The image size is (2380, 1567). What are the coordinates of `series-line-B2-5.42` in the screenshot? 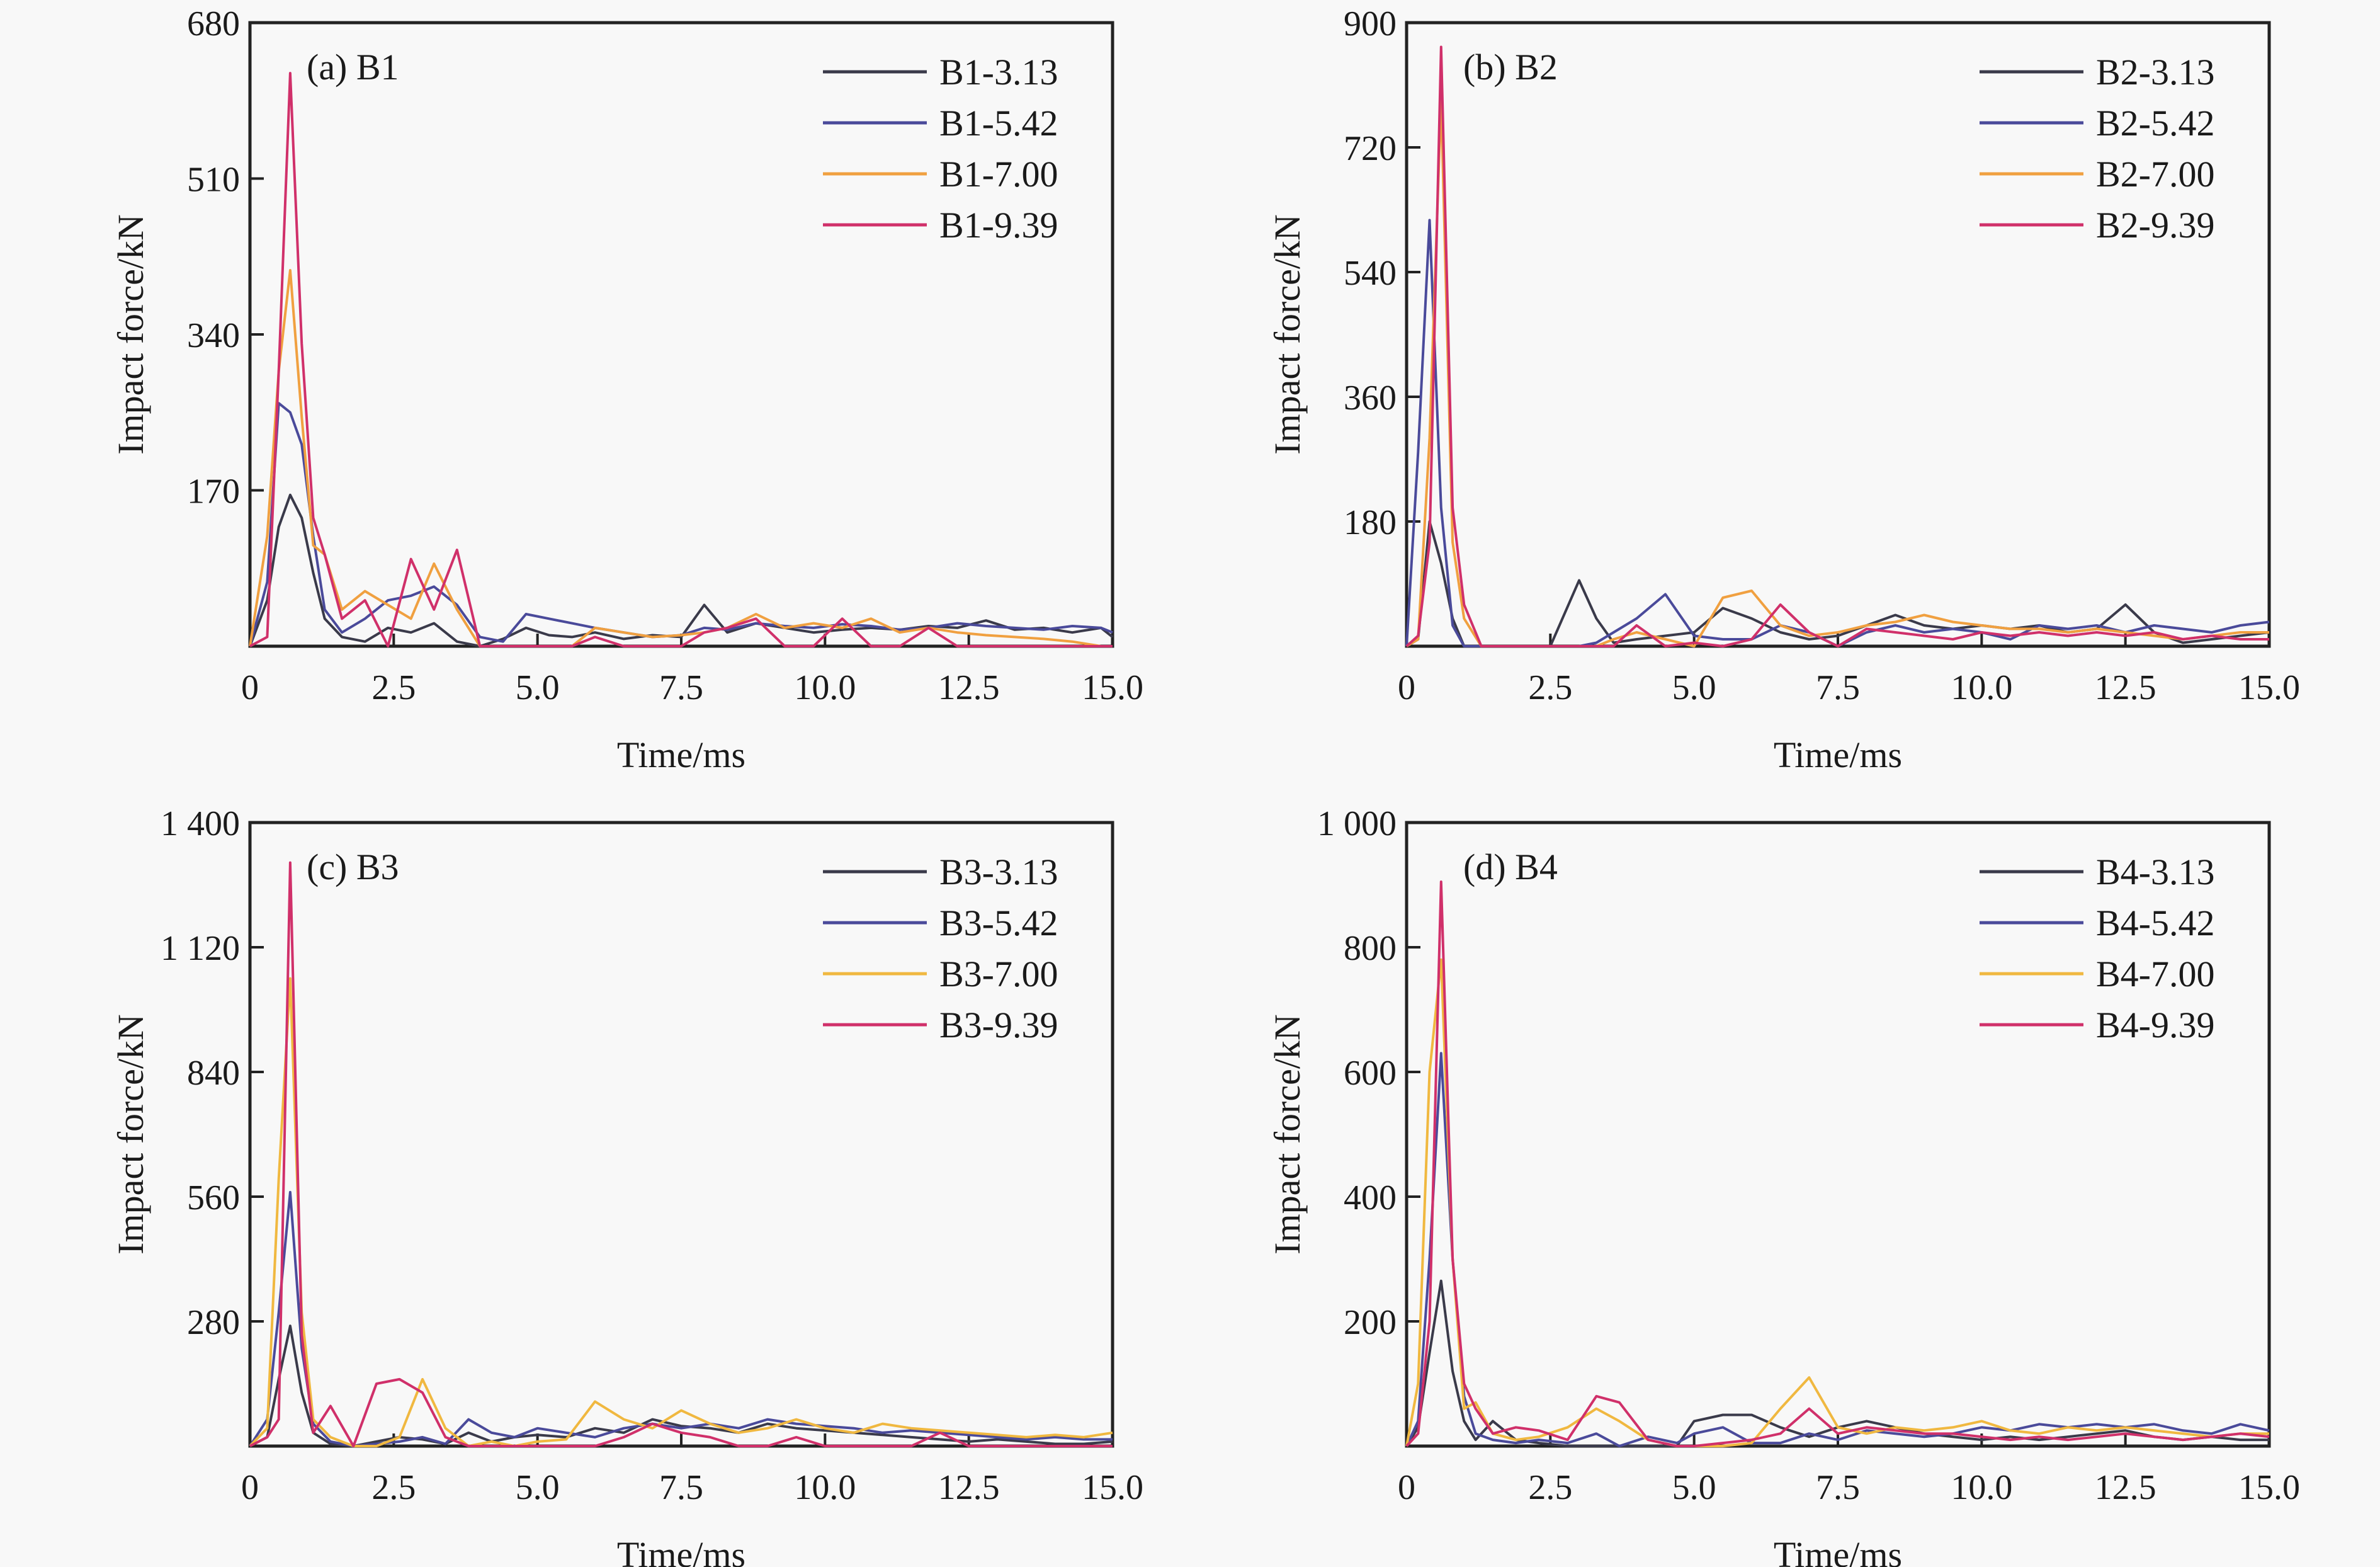 It's located at (1837, 433).